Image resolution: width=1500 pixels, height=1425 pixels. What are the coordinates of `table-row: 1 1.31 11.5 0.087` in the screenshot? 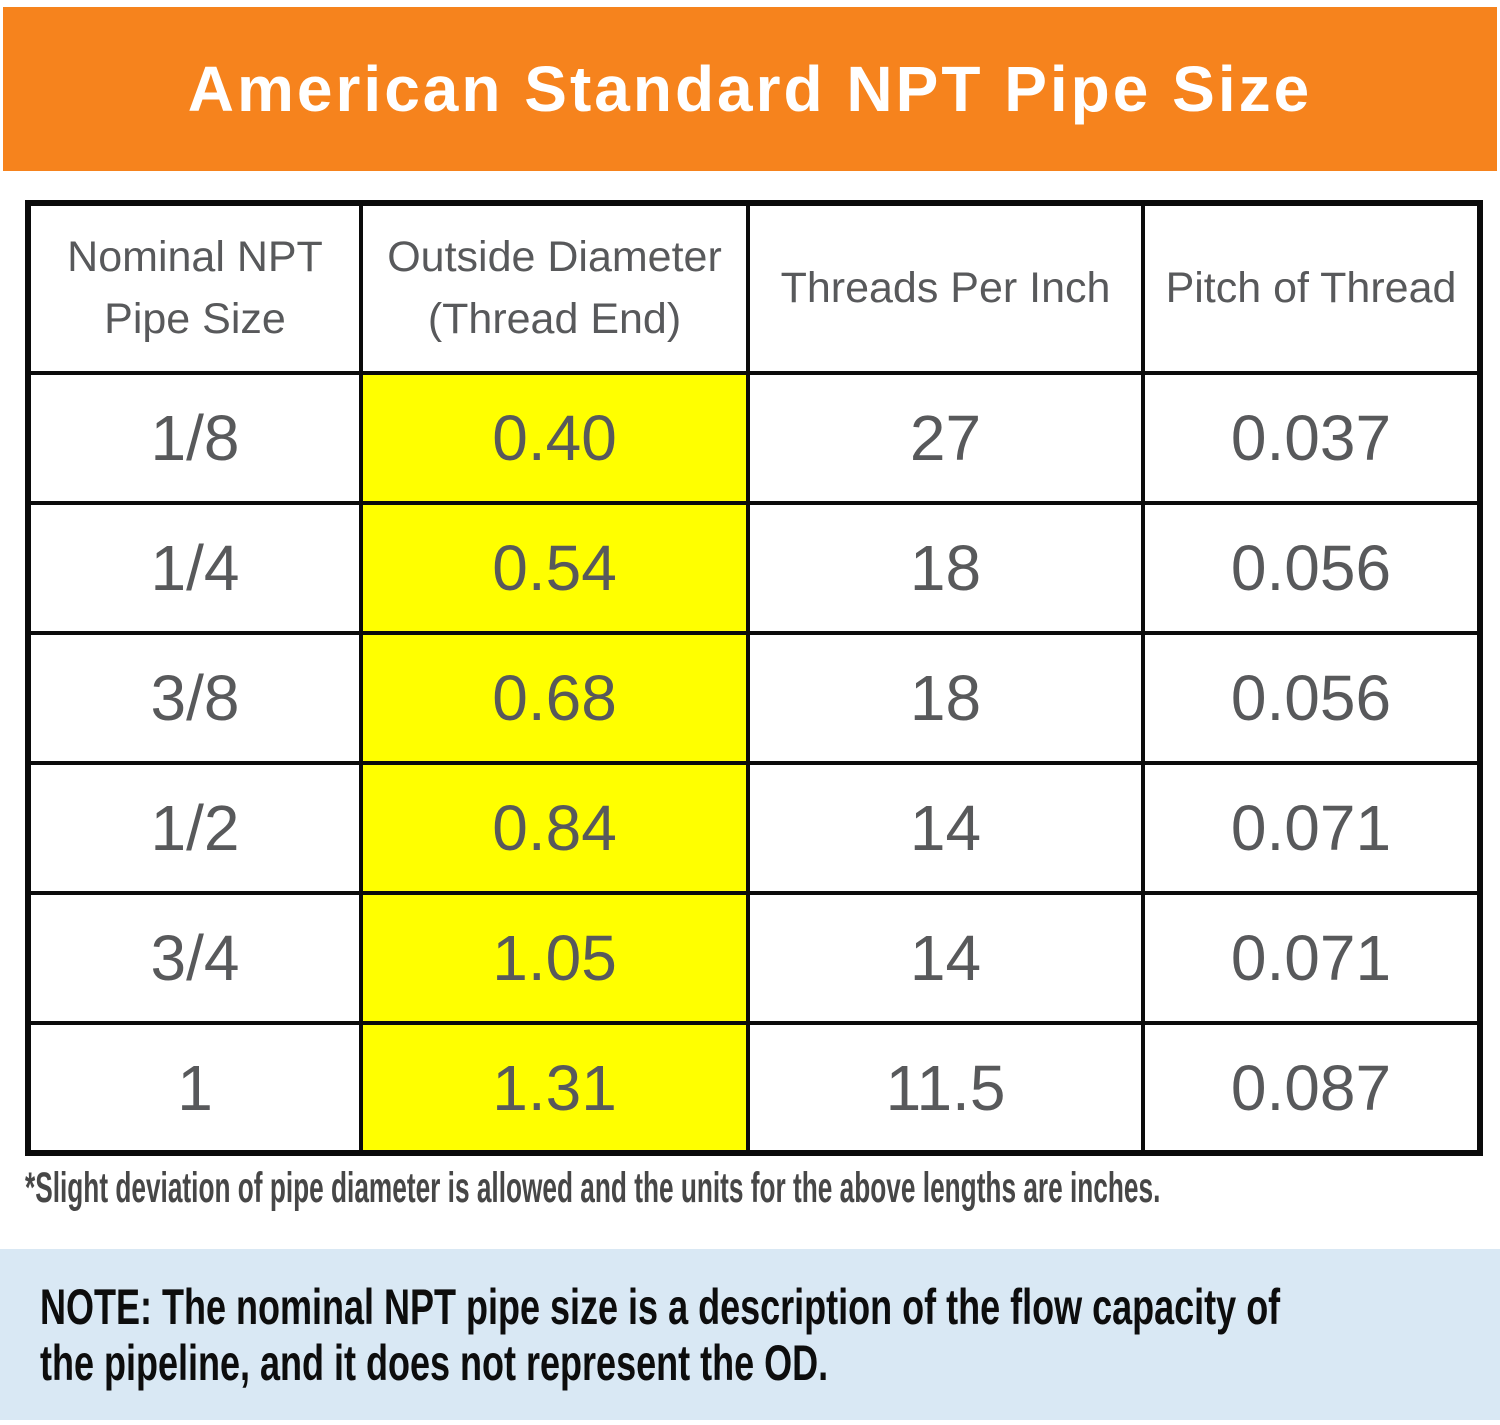 It's located at (754, 1088).